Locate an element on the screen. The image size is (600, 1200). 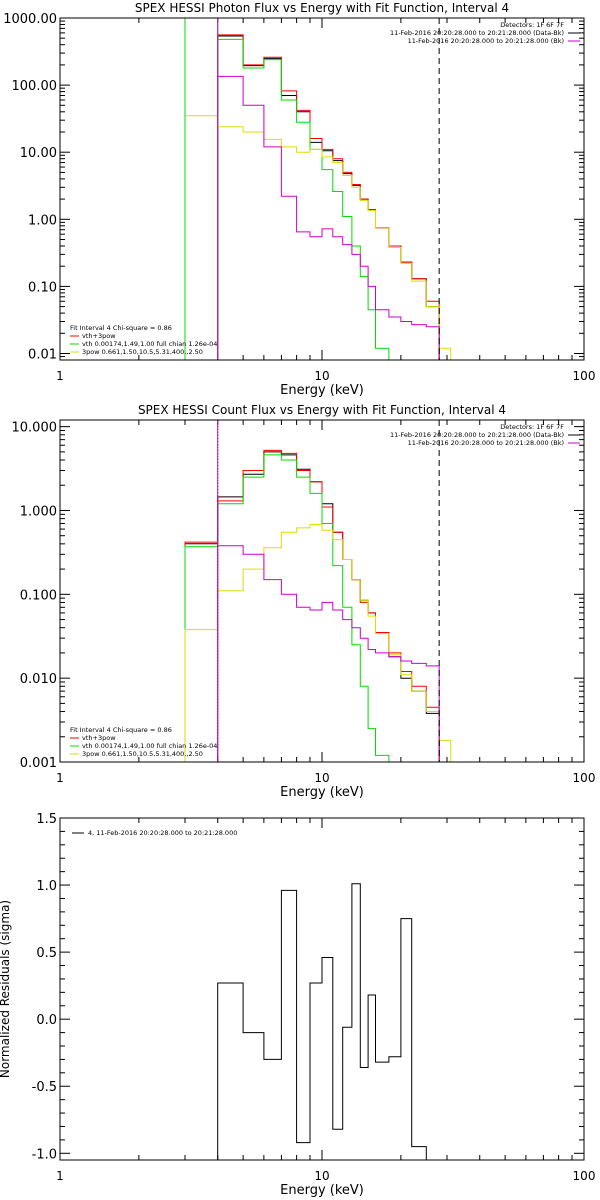
y-tick-label: 1.00 is located at coordinates (42, 220).